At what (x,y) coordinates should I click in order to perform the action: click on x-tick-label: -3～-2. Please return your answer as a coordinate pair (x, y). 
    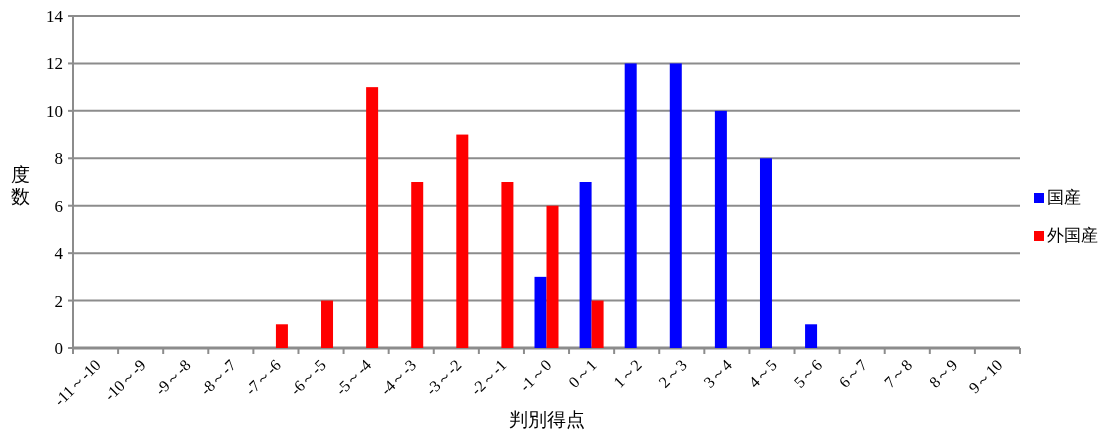
    Looking at the image, I should click on (443, 377).